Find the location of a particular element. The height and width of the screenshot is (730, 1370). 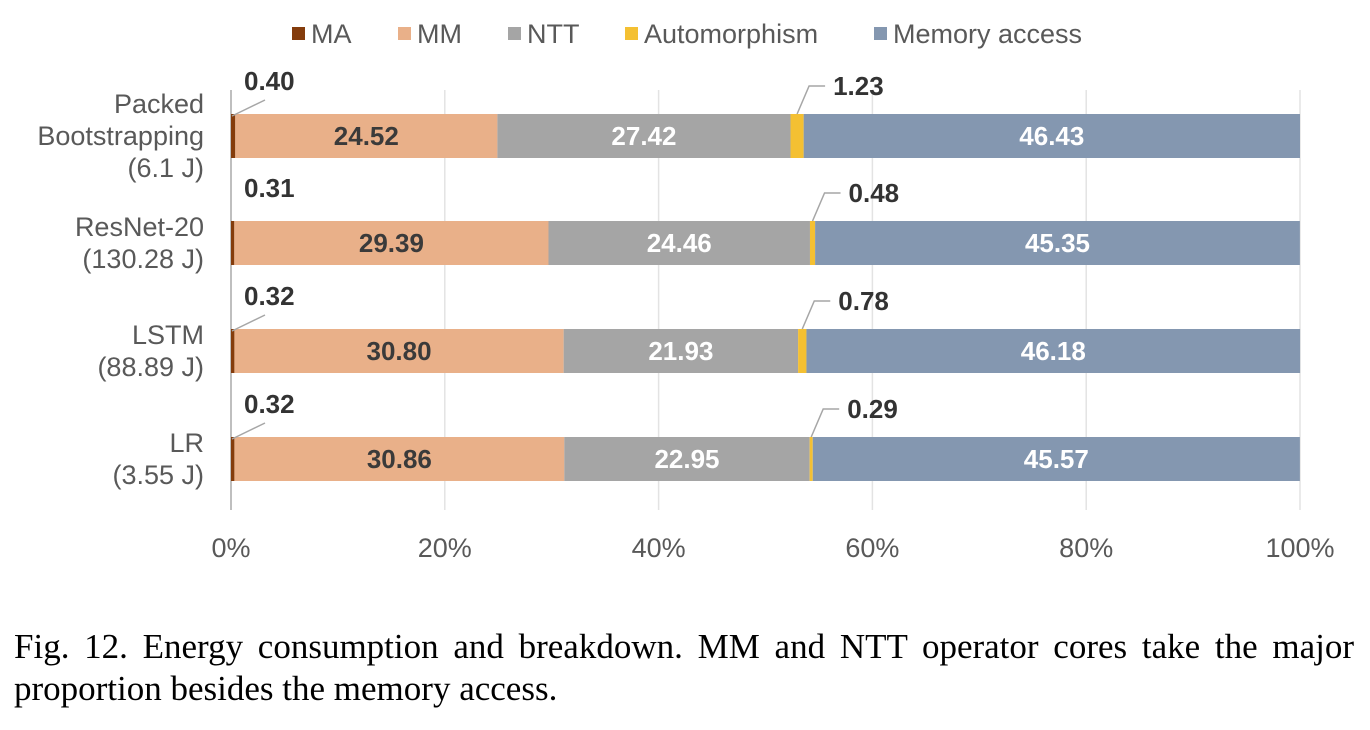

category-label-4: LR (3.55 J) is located at coordinates (158, 459).